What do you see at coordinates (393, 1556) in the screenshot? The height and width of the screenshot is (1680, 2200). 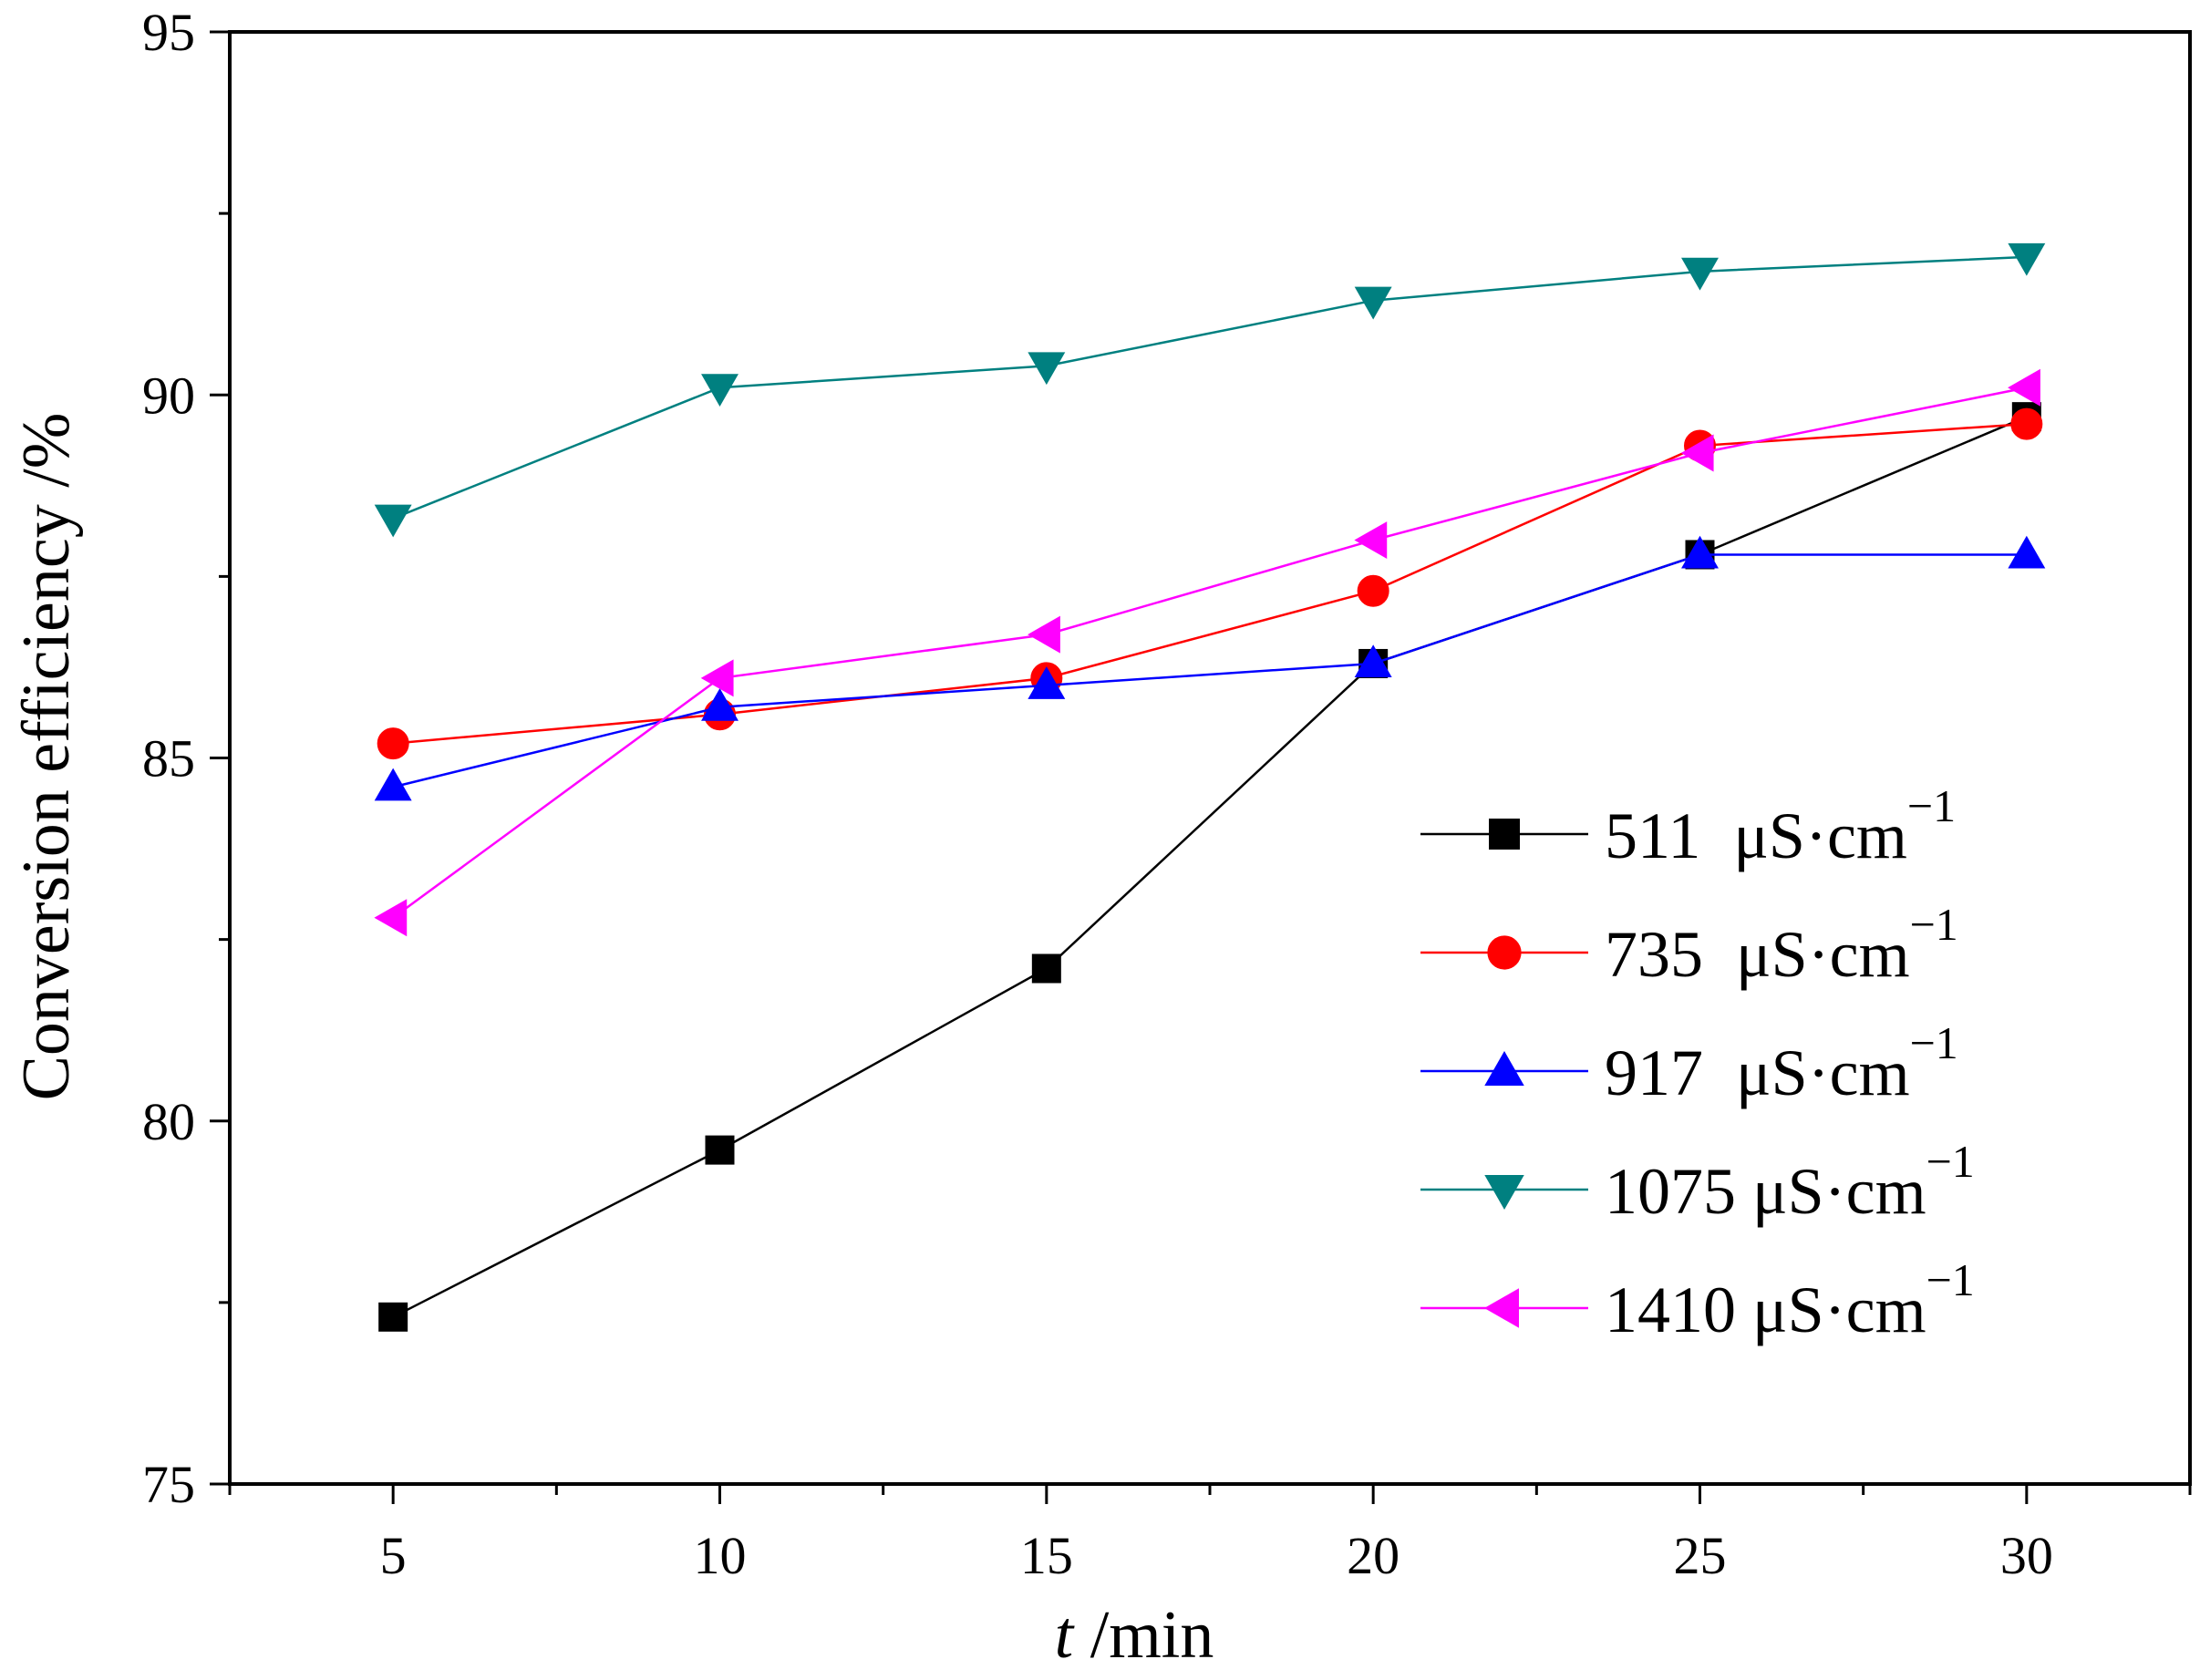 I see `x-tick-label: 5` at bounding box center [393, 1556].